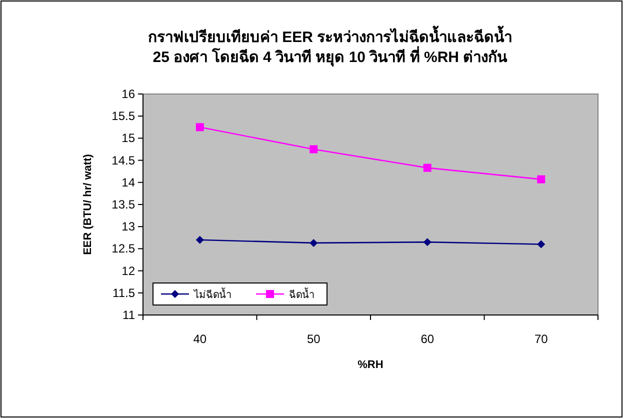 This screenshot has width=624, height=419. Describe the element at coordinates (200, 339) in the screenshot. I see `x-tick-label: 40` at that location.